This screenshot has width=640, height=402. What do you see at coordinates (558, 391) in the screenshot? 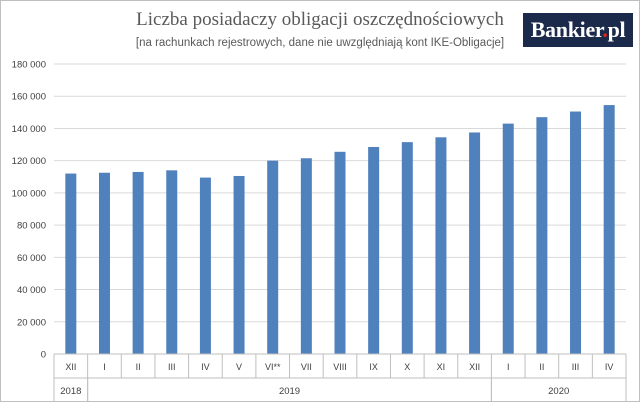
I see `group-label: 2020` at bounding box center [558, 391].